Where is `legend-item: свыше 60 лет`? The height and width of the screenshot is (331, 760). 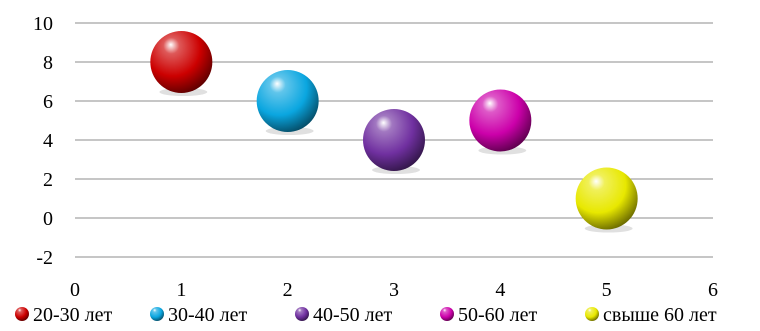
legend-item: свыше 60 лет is located at coordinates (651, 315).